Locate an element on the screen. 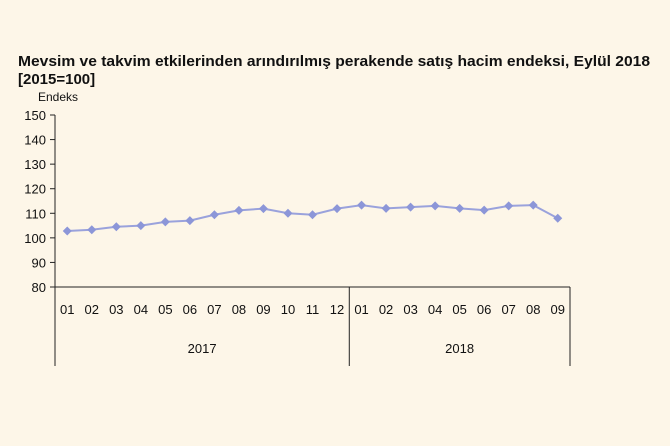 The width and height of the screenshot is (670, 446). y-tick-label: 140 is located at coordinates (35, 140).